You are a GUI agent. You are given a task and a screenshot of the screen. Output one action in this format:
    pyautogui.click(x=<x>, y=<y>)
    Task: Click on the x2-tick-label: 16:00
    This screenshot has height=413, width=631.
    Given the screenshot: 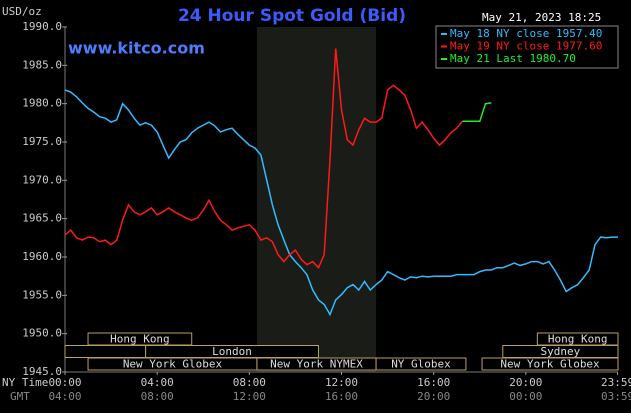 What is the action you would take?
    pyautogui.click(x=341, y=396)
    